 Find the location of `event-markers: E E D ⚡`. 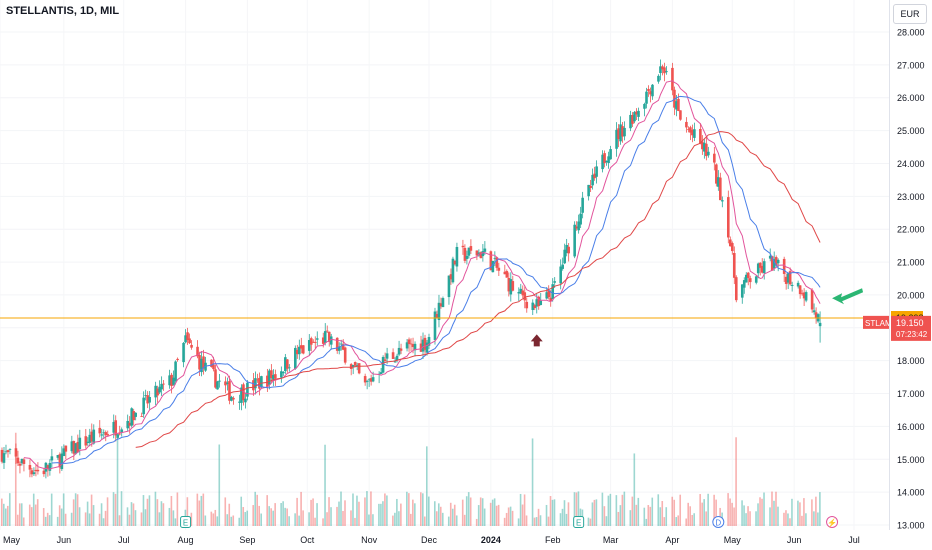

event-markers: E E D ⚡ is located at coordinates (509, 522).